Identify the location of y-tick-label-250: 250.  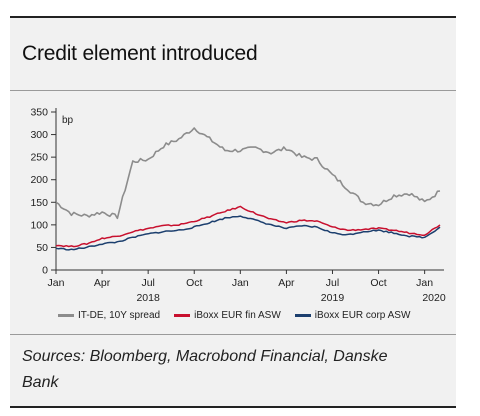
(39, 158).